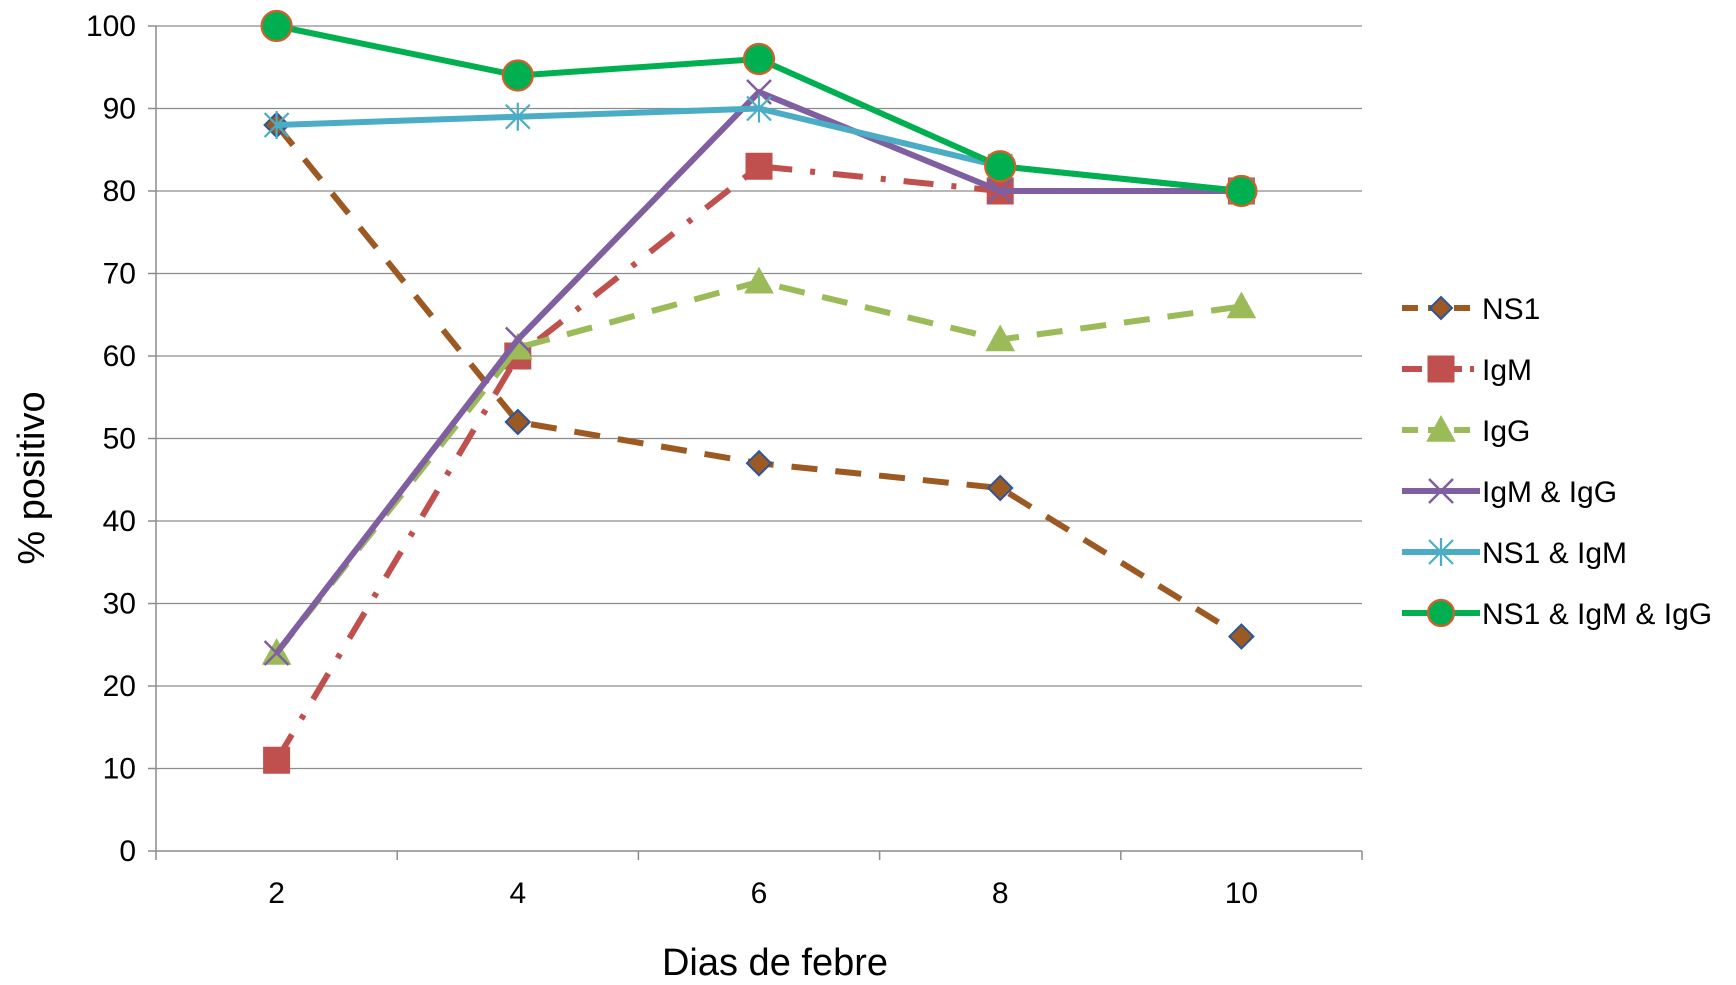  What do you see at coordinates (111, 26) in the screenshot?
I see `y-tick-label: 100` at bounding box center [111, 26].